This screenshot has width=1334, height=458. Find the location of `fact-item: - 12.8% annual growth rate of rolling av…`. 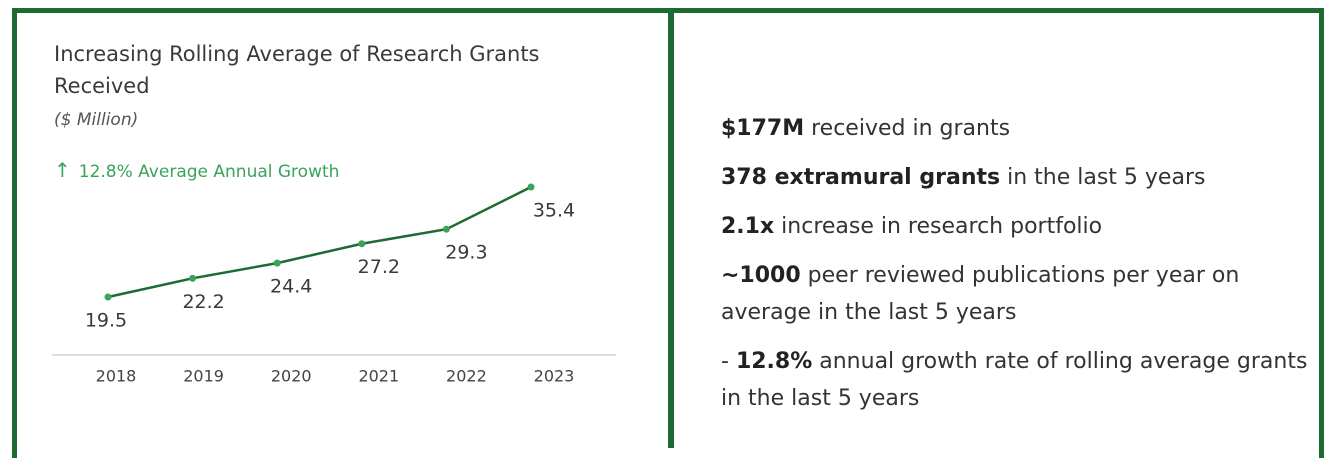

fact-item: - 12.8% annual growth rate of rolling av… is located at coordinates (1021, 380).